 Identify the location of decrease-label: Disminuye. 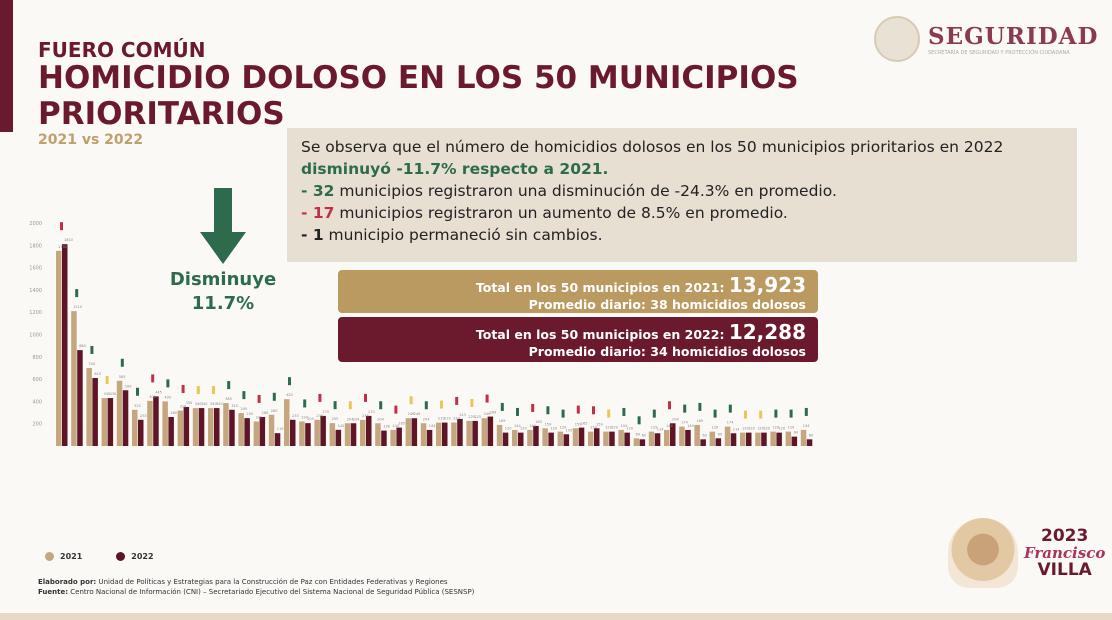
(223, 279).